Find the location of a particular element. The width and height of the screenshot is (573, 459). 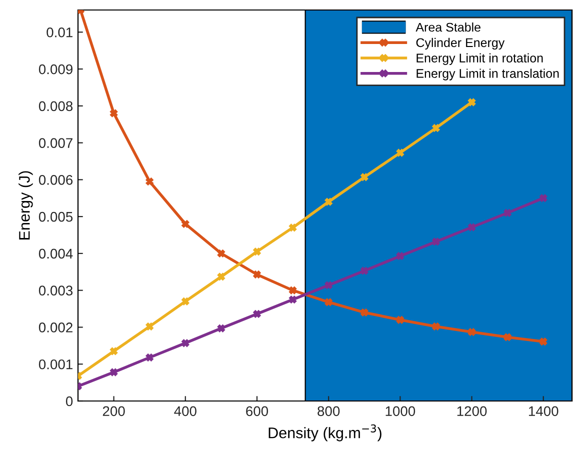

x-tick-label: 200 is located at coordinates (113, 411).